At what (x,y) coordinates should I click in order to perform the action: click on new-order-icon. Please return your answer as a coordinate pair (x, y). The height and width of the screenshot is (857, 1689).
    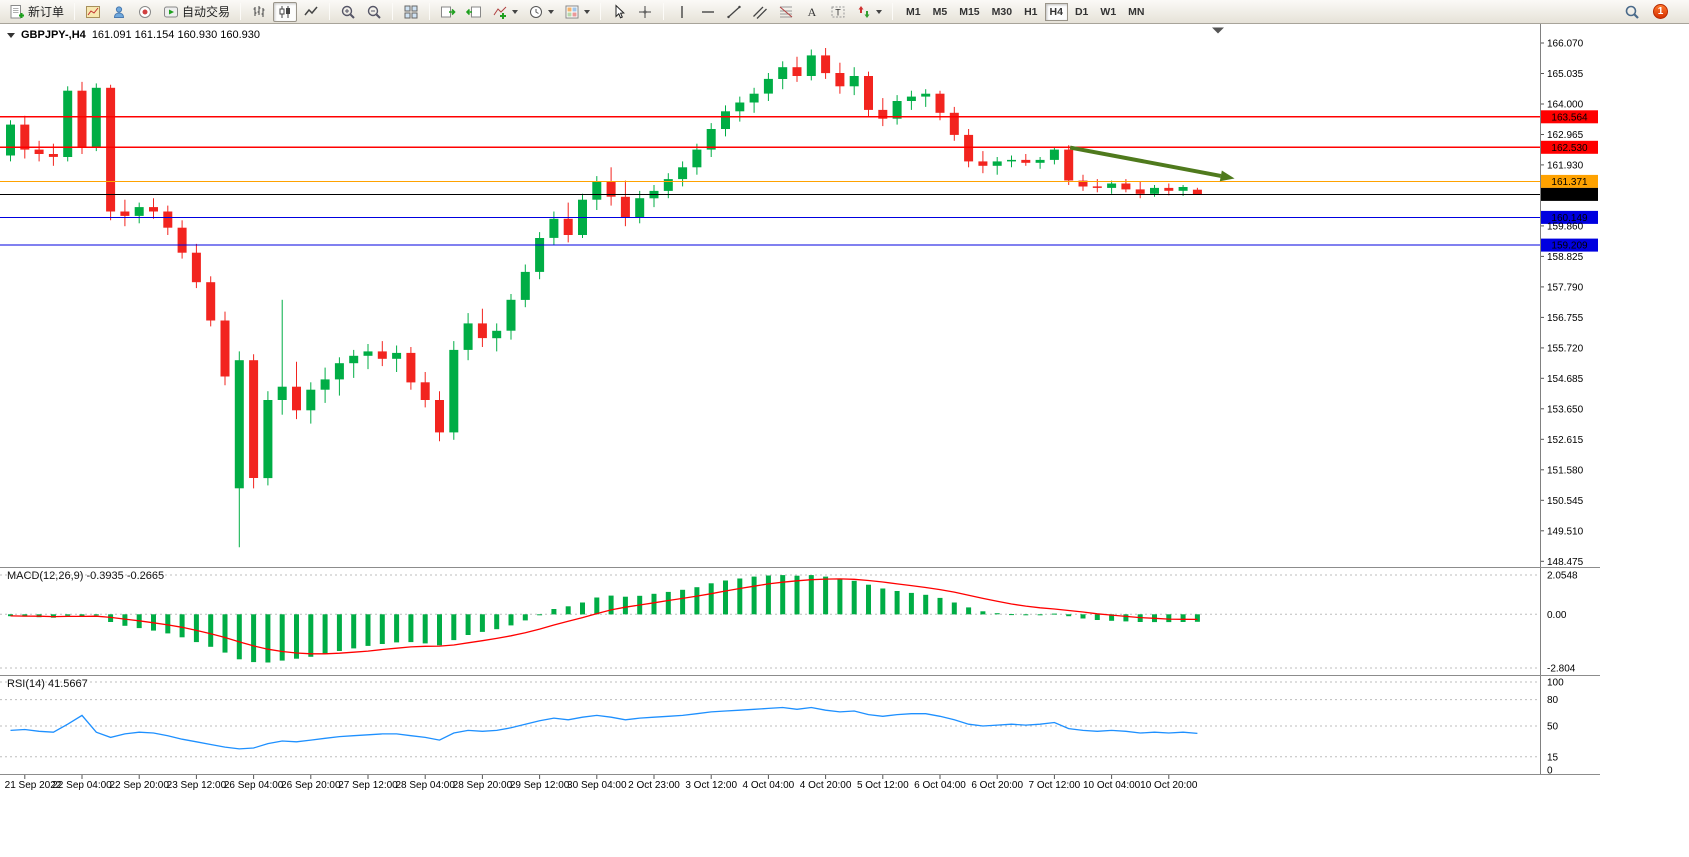
    Looking at the image, I should click on (17, 11).